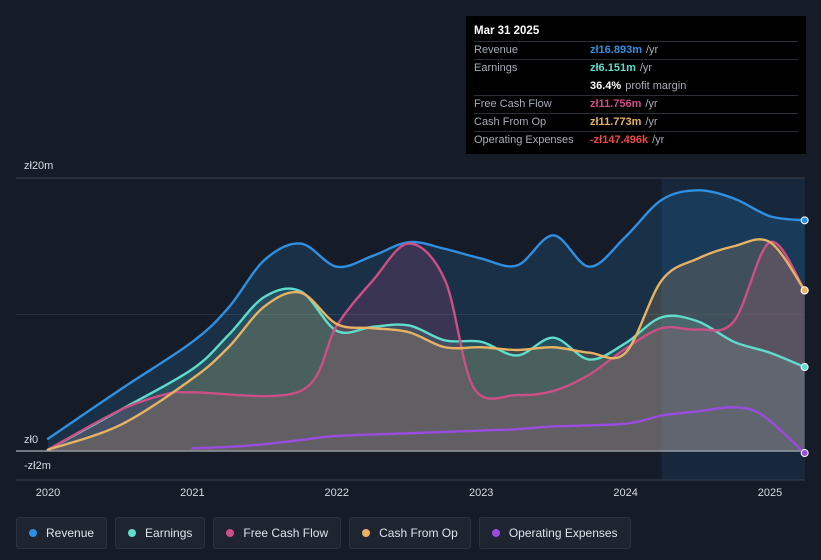  I want to click on tooltip-value: zł11.773m, so click(616, 122).